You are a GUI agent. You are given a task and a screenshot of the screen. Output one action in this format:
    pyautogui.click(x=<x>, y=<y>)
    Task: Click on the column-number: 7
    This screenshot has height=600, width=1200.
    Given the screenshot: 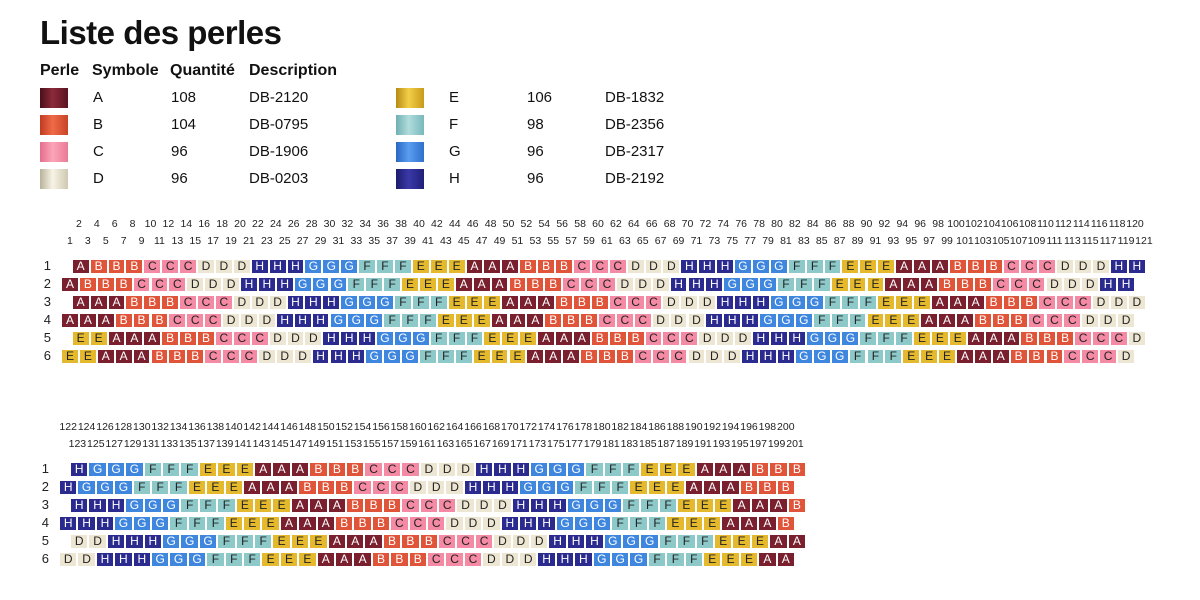 What is the action you would take?
    pyautogui.click(x=123, y=241)
    